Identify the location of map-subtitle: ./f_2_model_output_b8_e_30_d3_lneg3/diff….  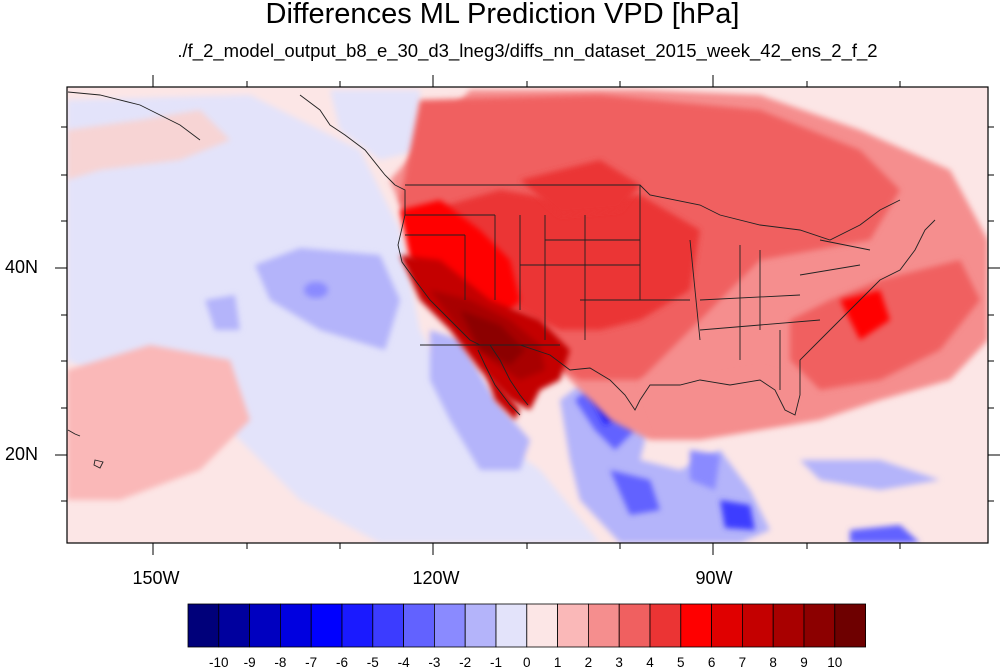
(527, 50).